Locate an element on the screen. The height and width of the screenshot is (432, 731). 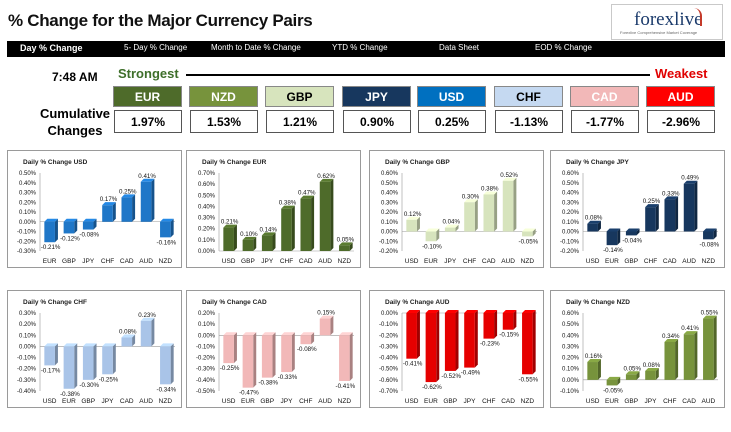
bar-eur is located at coordinates (432, 235).